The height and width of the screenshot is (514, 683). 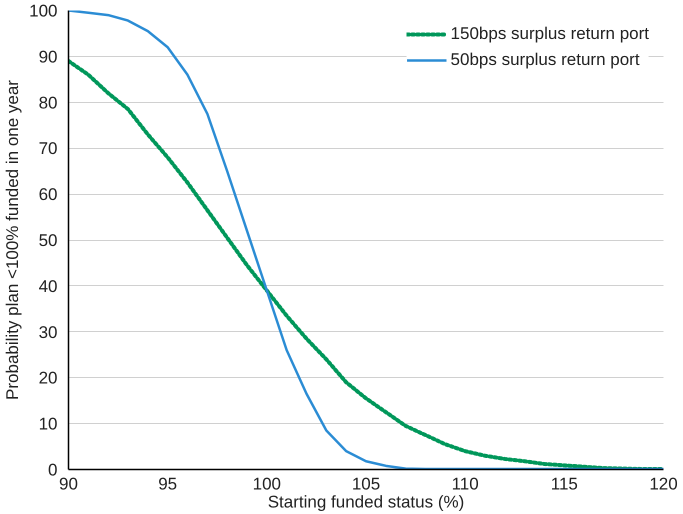 What do you see at coordinates (564, 484) in the screenshot?
I see `x-tick-label: 115` at bounding box center [564, 484].